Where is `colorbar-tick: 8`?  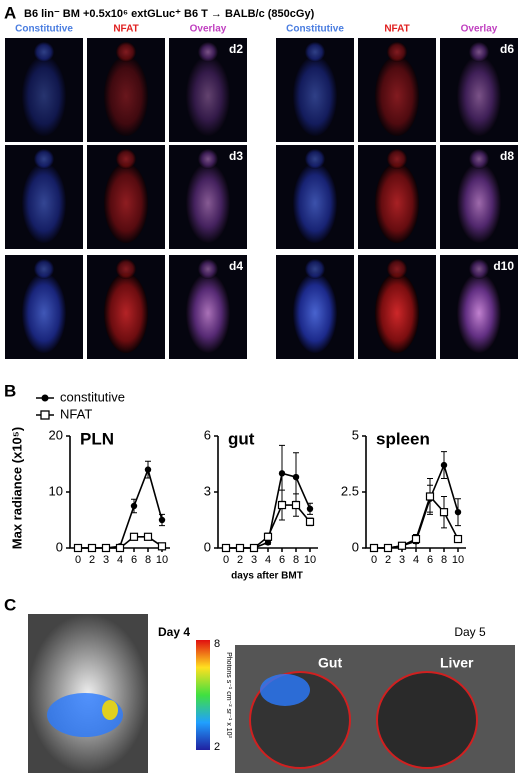
colorbar-tick: 8 is located at coordinates (217, 644).